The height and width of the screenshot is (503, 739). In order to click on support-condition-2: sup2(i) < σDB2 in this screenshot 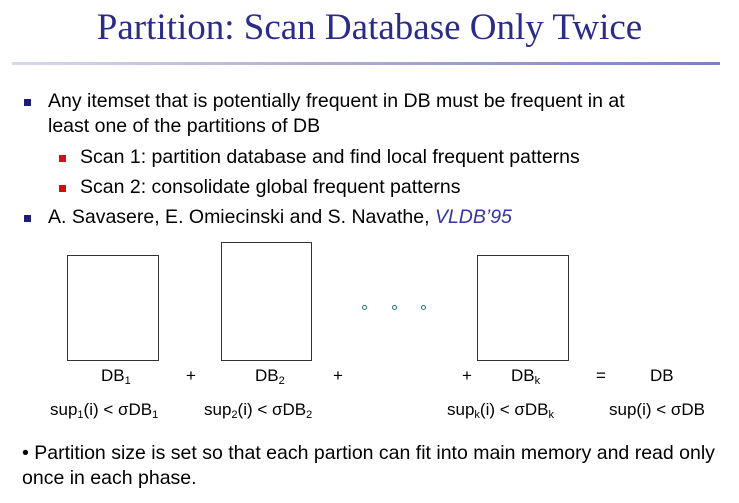, I will do `click(258, 410)`.